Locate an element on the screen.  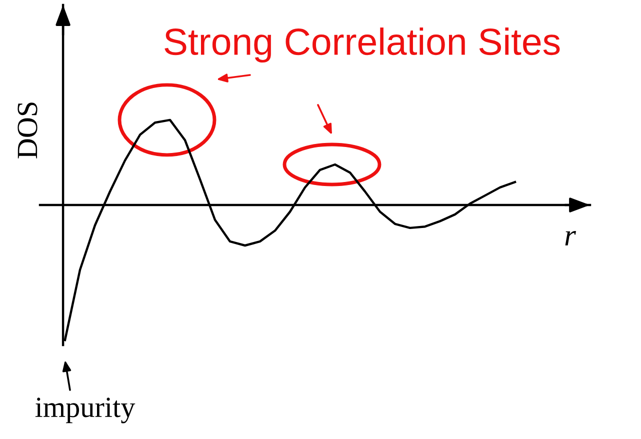
x-axis-title: r is located at coordinates (570, 238).